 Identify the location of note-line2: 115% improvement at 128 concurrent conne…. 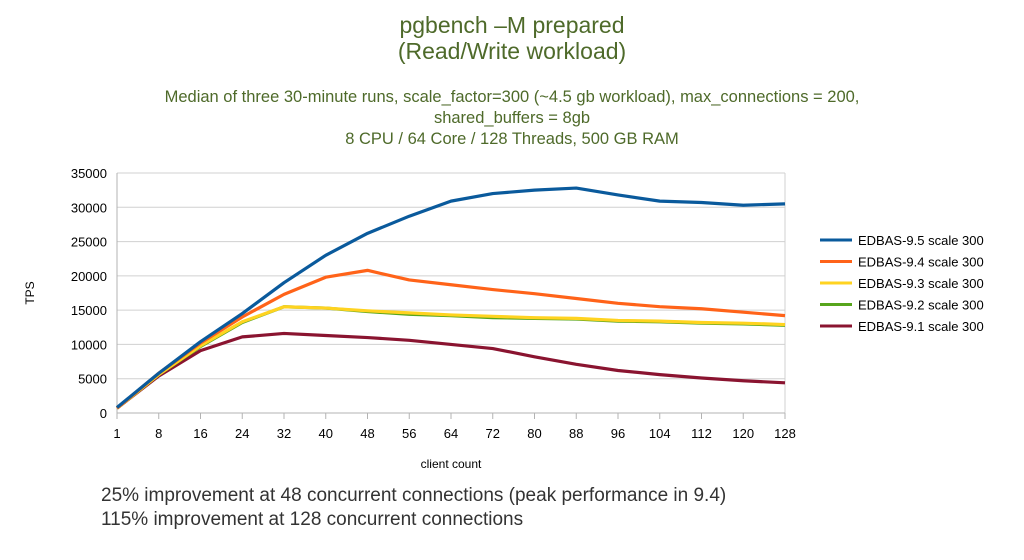
(312, 519).